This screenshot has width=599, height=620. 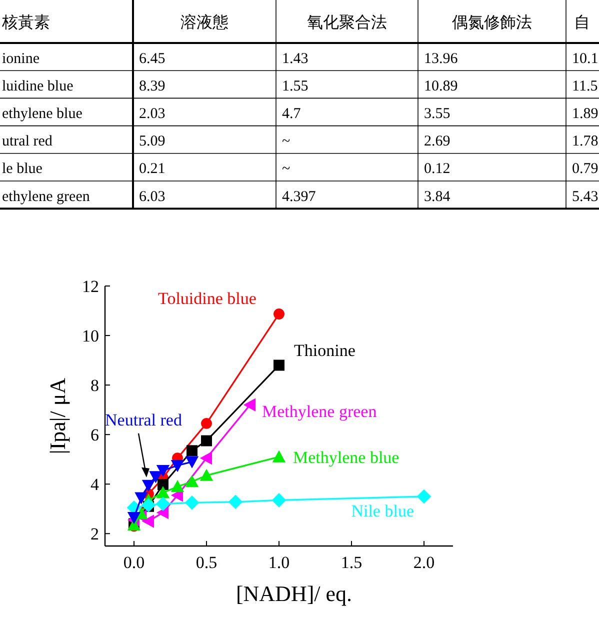 What do you see at coordinates (204, 23) in the screenshot?
I see `category-label: 溶液態` at bounding box center [204, 23].